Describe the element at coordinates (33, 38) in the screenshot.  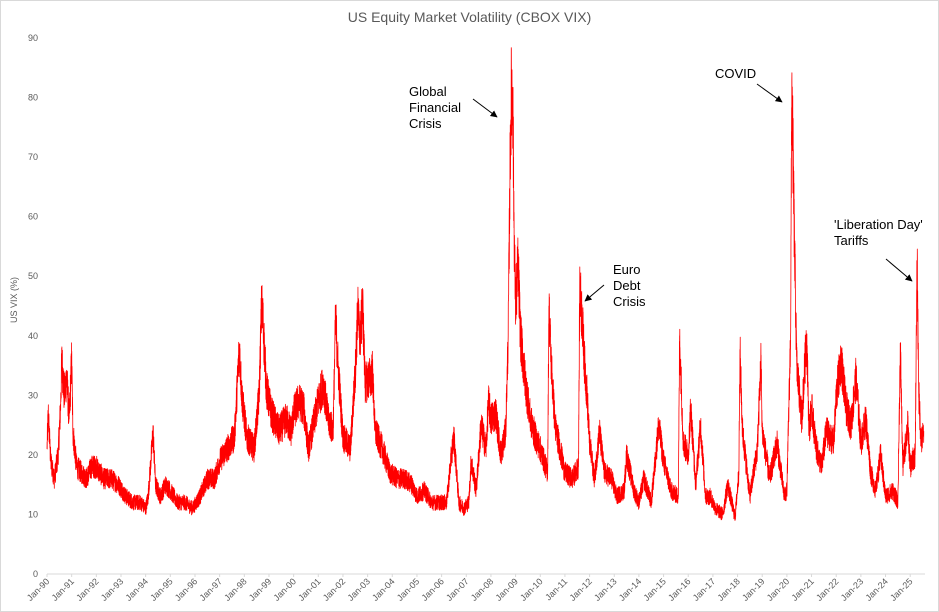
I see `y-tick-label: 90` at that location.